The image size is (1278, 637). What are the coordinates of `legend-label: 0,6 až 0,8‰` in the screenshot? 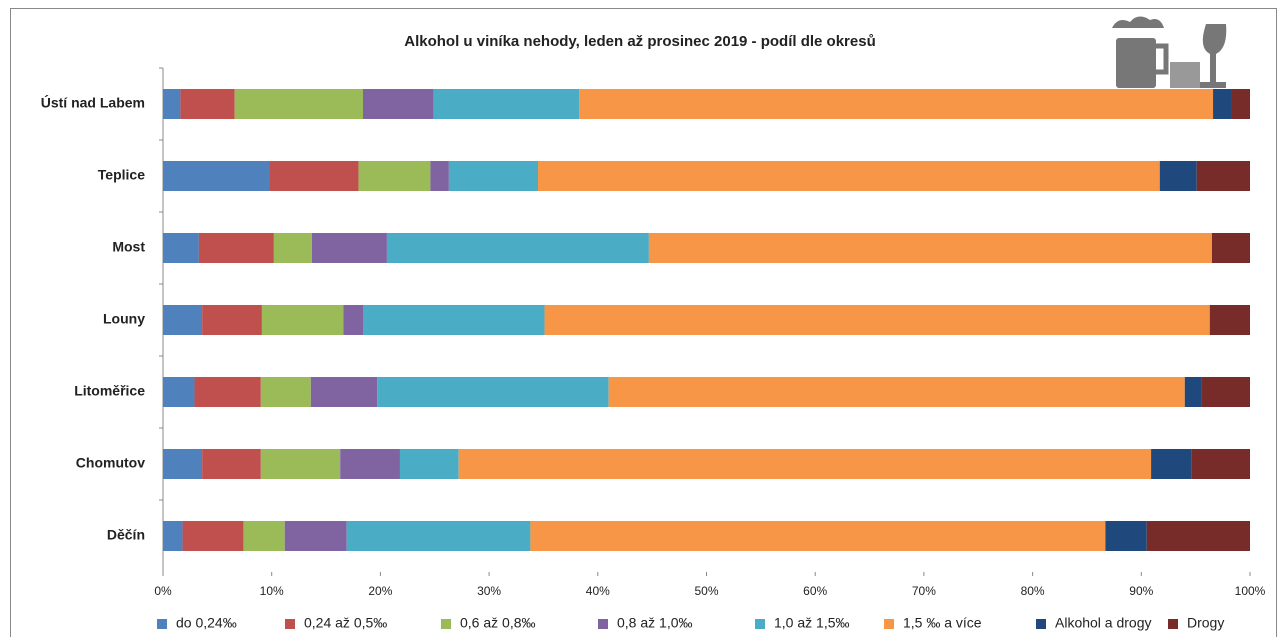 It's located at (498, 623).